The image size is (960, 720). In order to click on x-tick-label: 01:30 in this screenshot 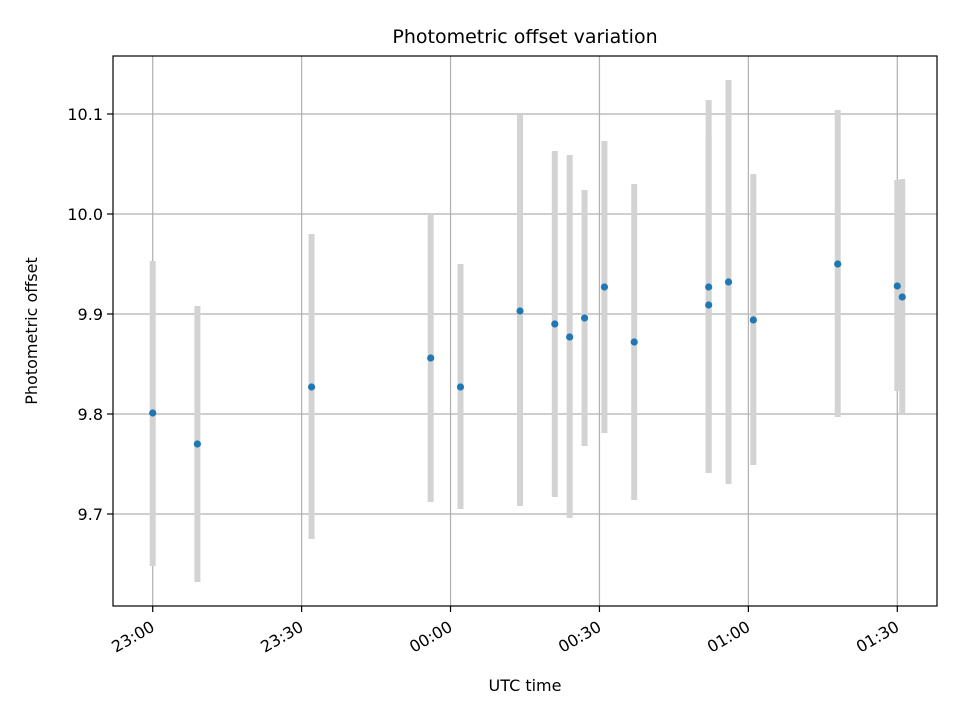, I will do `click(877, 637)`.